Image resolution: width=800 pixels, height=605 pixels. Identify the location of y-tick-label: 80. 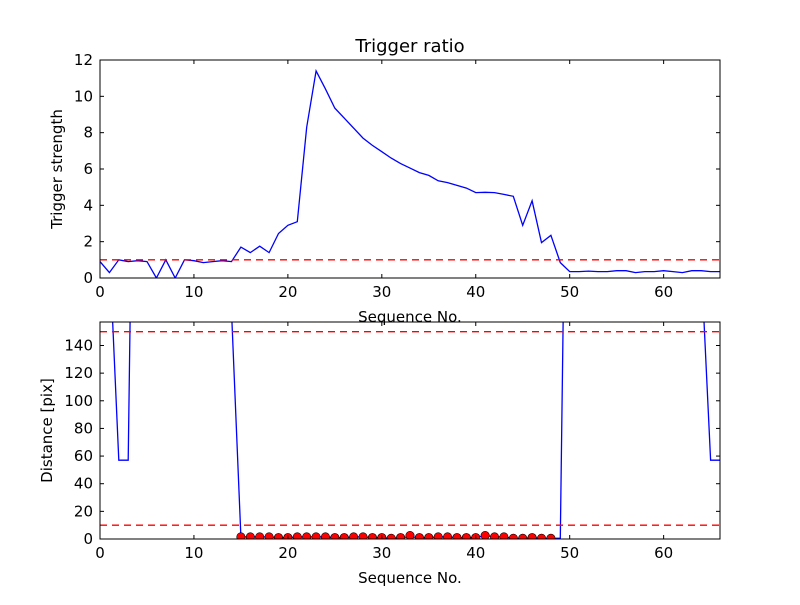
(83, 428).